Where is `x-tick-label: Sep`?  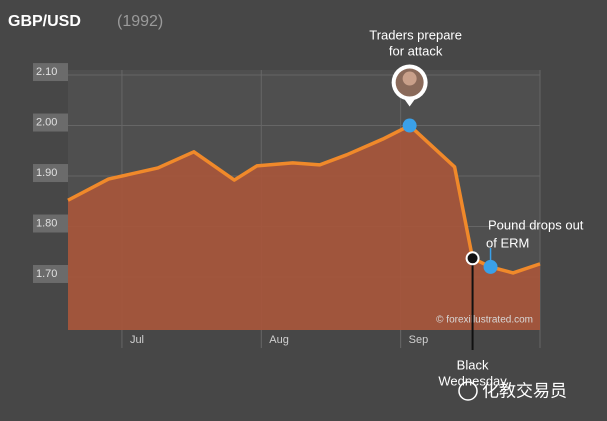
x-tick-label: Sep is located at coordinates (419, 340).